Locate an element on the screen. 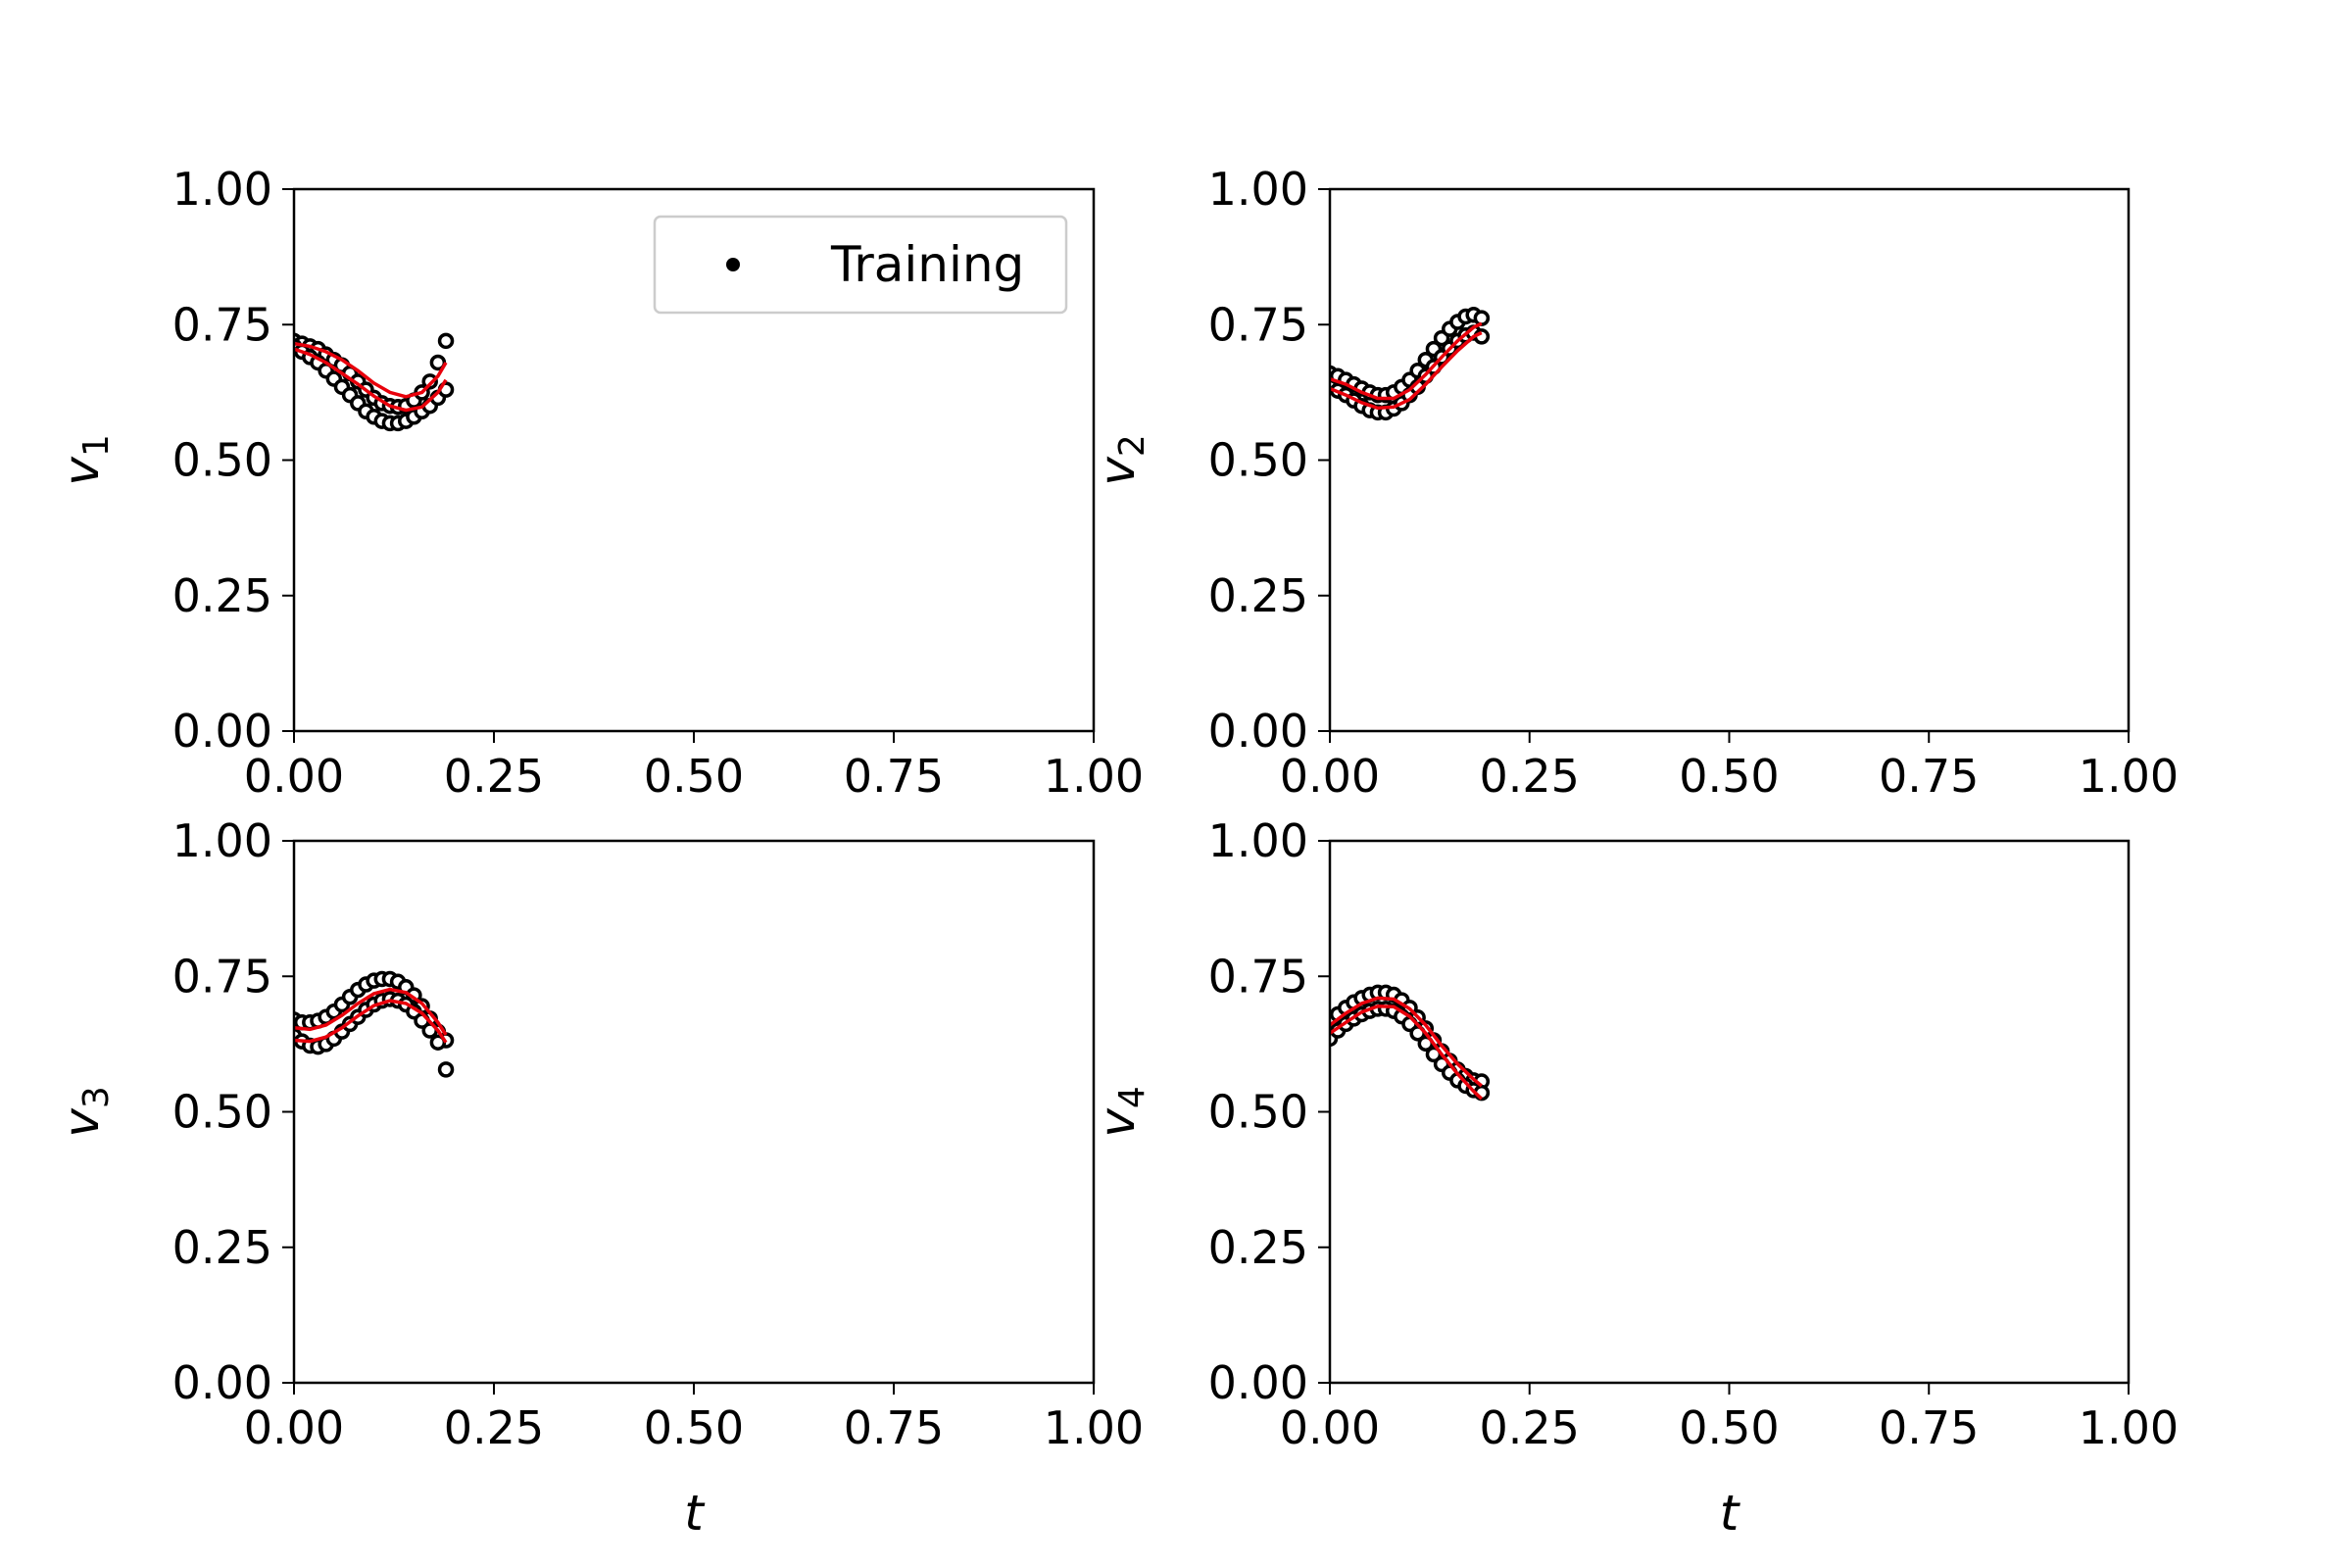 This screenshot has width=2352, height=1568. legend-label: Training is located at coordinates (927, 264).